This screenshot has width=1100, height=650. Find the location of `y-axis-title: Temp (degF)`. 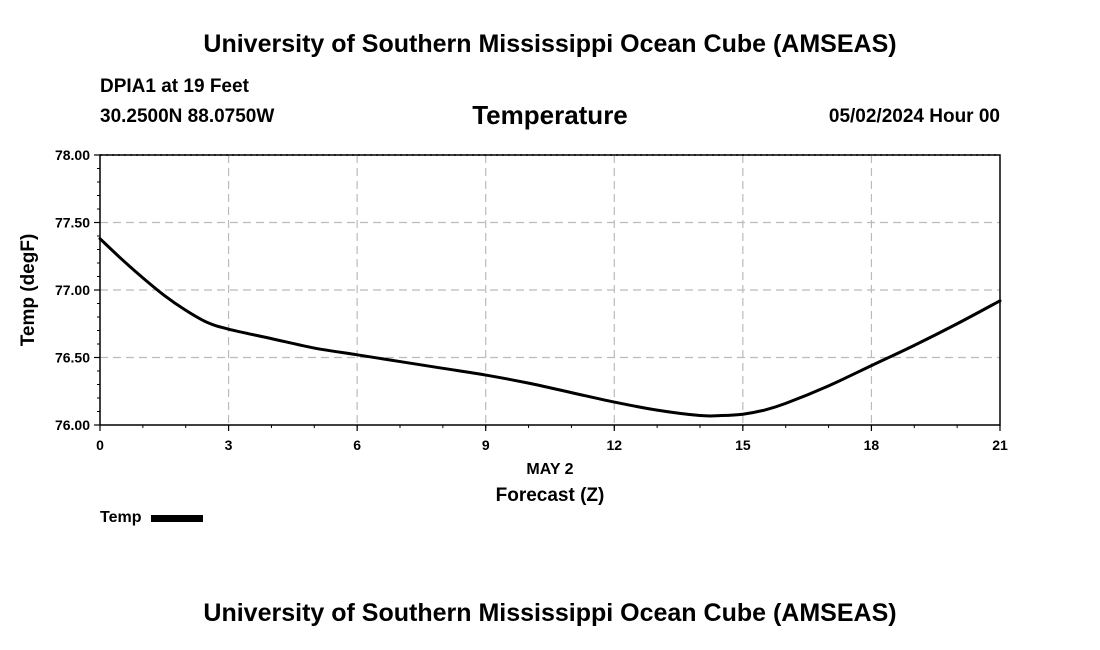

y-axis-title: Temp (degF) is located at coordinates (28, 290).